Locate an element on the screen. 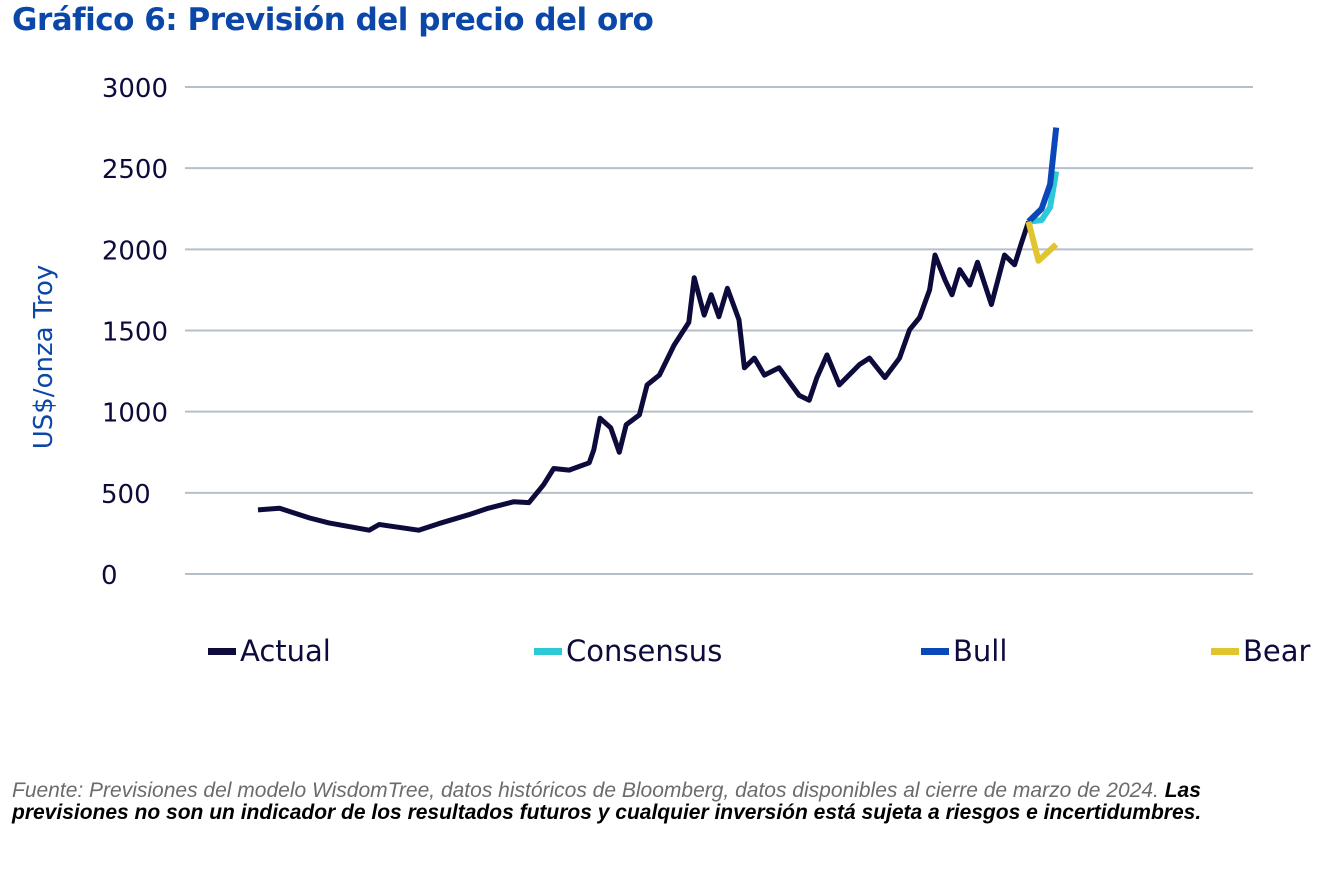 This screenshot has height=891, width=1332. y-tick-label-500: 500 is located at coordinates (126, 495).